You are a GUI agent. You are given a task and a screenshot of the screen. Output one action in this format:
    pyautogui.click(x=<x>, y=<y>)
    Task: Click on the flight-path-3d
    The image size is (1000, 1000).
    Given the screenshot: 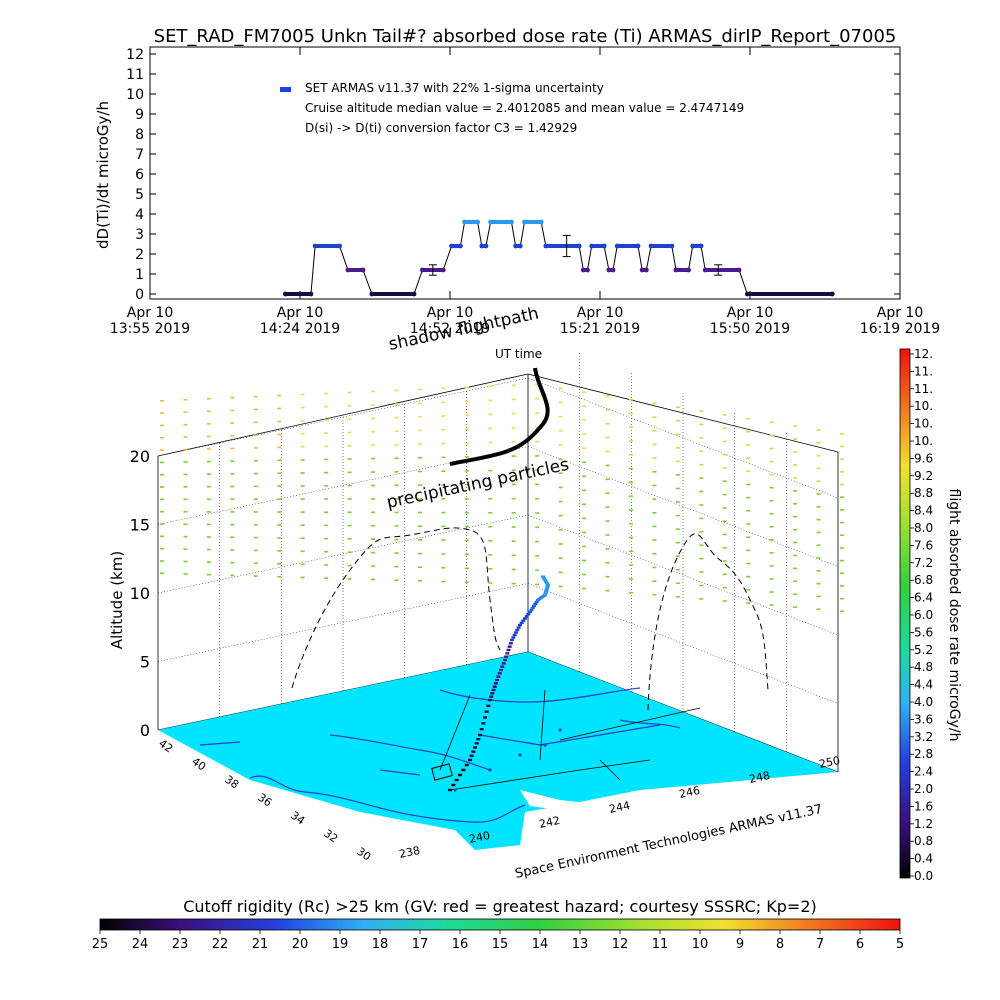 What is the action you would take?
    pyautogui.click(x=505, y=683)
    